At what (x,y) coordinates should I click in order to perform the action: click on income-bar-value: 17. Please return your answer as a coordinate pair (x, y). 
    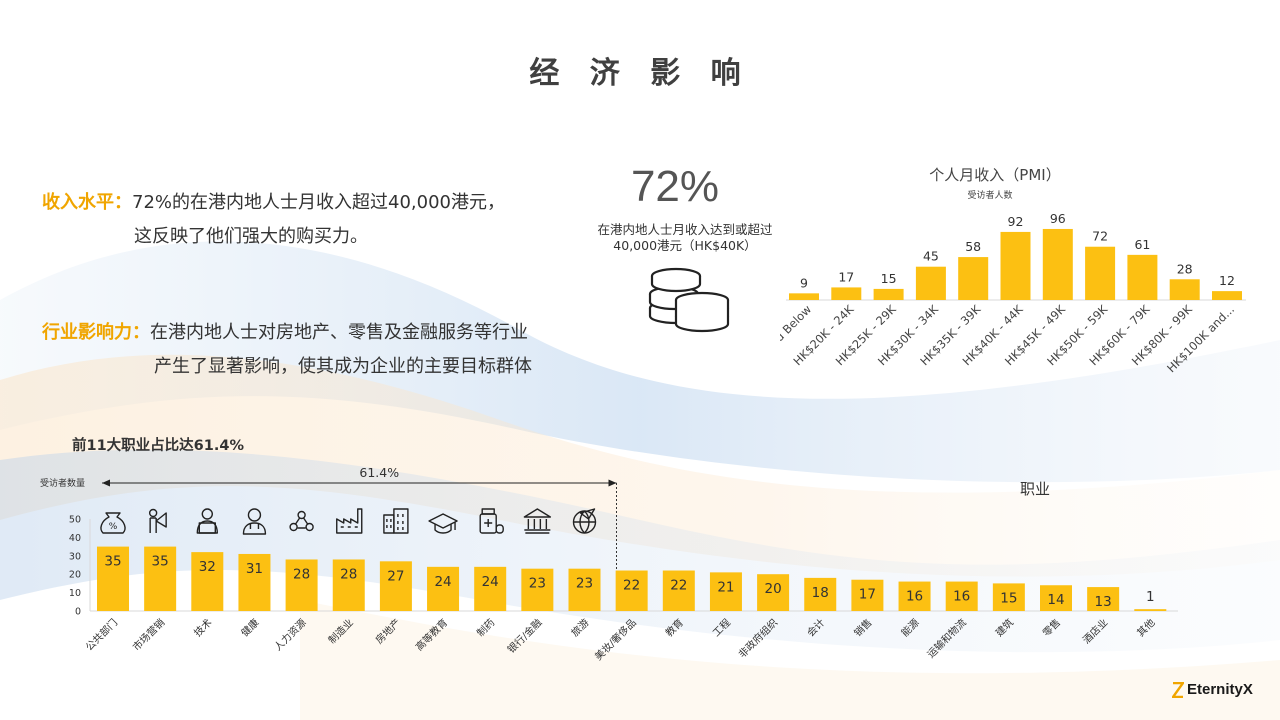
    Looking at the image, I should click on (846, 276).